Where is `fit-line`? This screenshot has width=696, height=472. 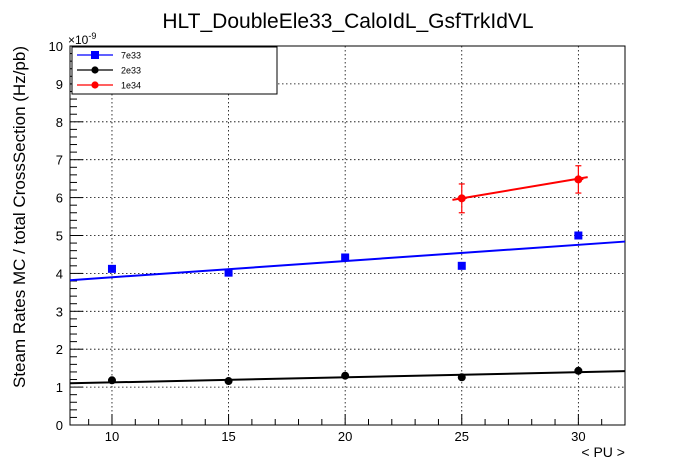 fit-line is located at coordinates (520, 188).